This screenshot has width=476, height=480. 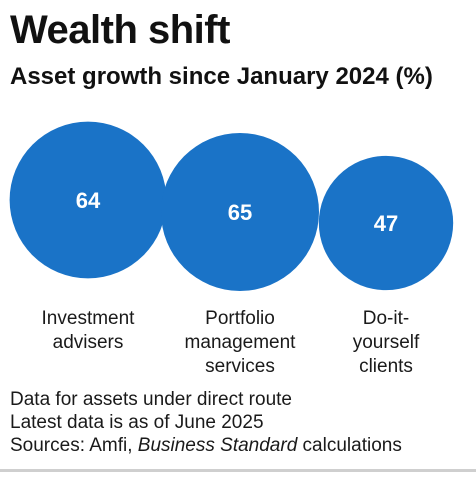 What do you see at coordinates (74, 445) in the screenshot?
I see `sources-prefix: Sources: Amfi,` at bounding box center [74, 445].